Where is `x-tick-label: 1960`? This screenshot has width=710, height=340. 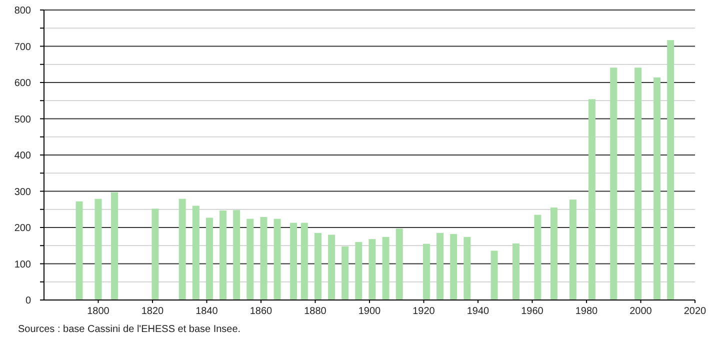 x-tick-label: 1960 is located at coordinates (532, 311).